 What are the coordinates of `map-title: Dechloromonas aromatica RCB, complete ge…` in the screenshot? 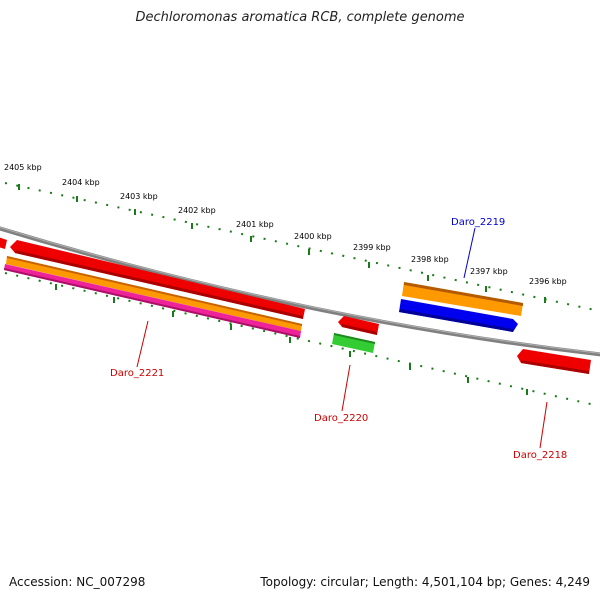 It's located at (300, 17).